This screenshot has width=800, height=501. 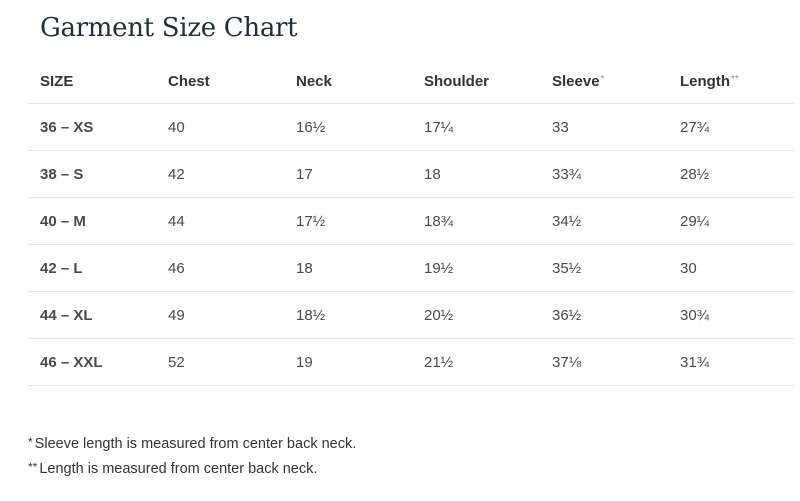 I want to click on length-cell: 30, so click(x=731, y=268).